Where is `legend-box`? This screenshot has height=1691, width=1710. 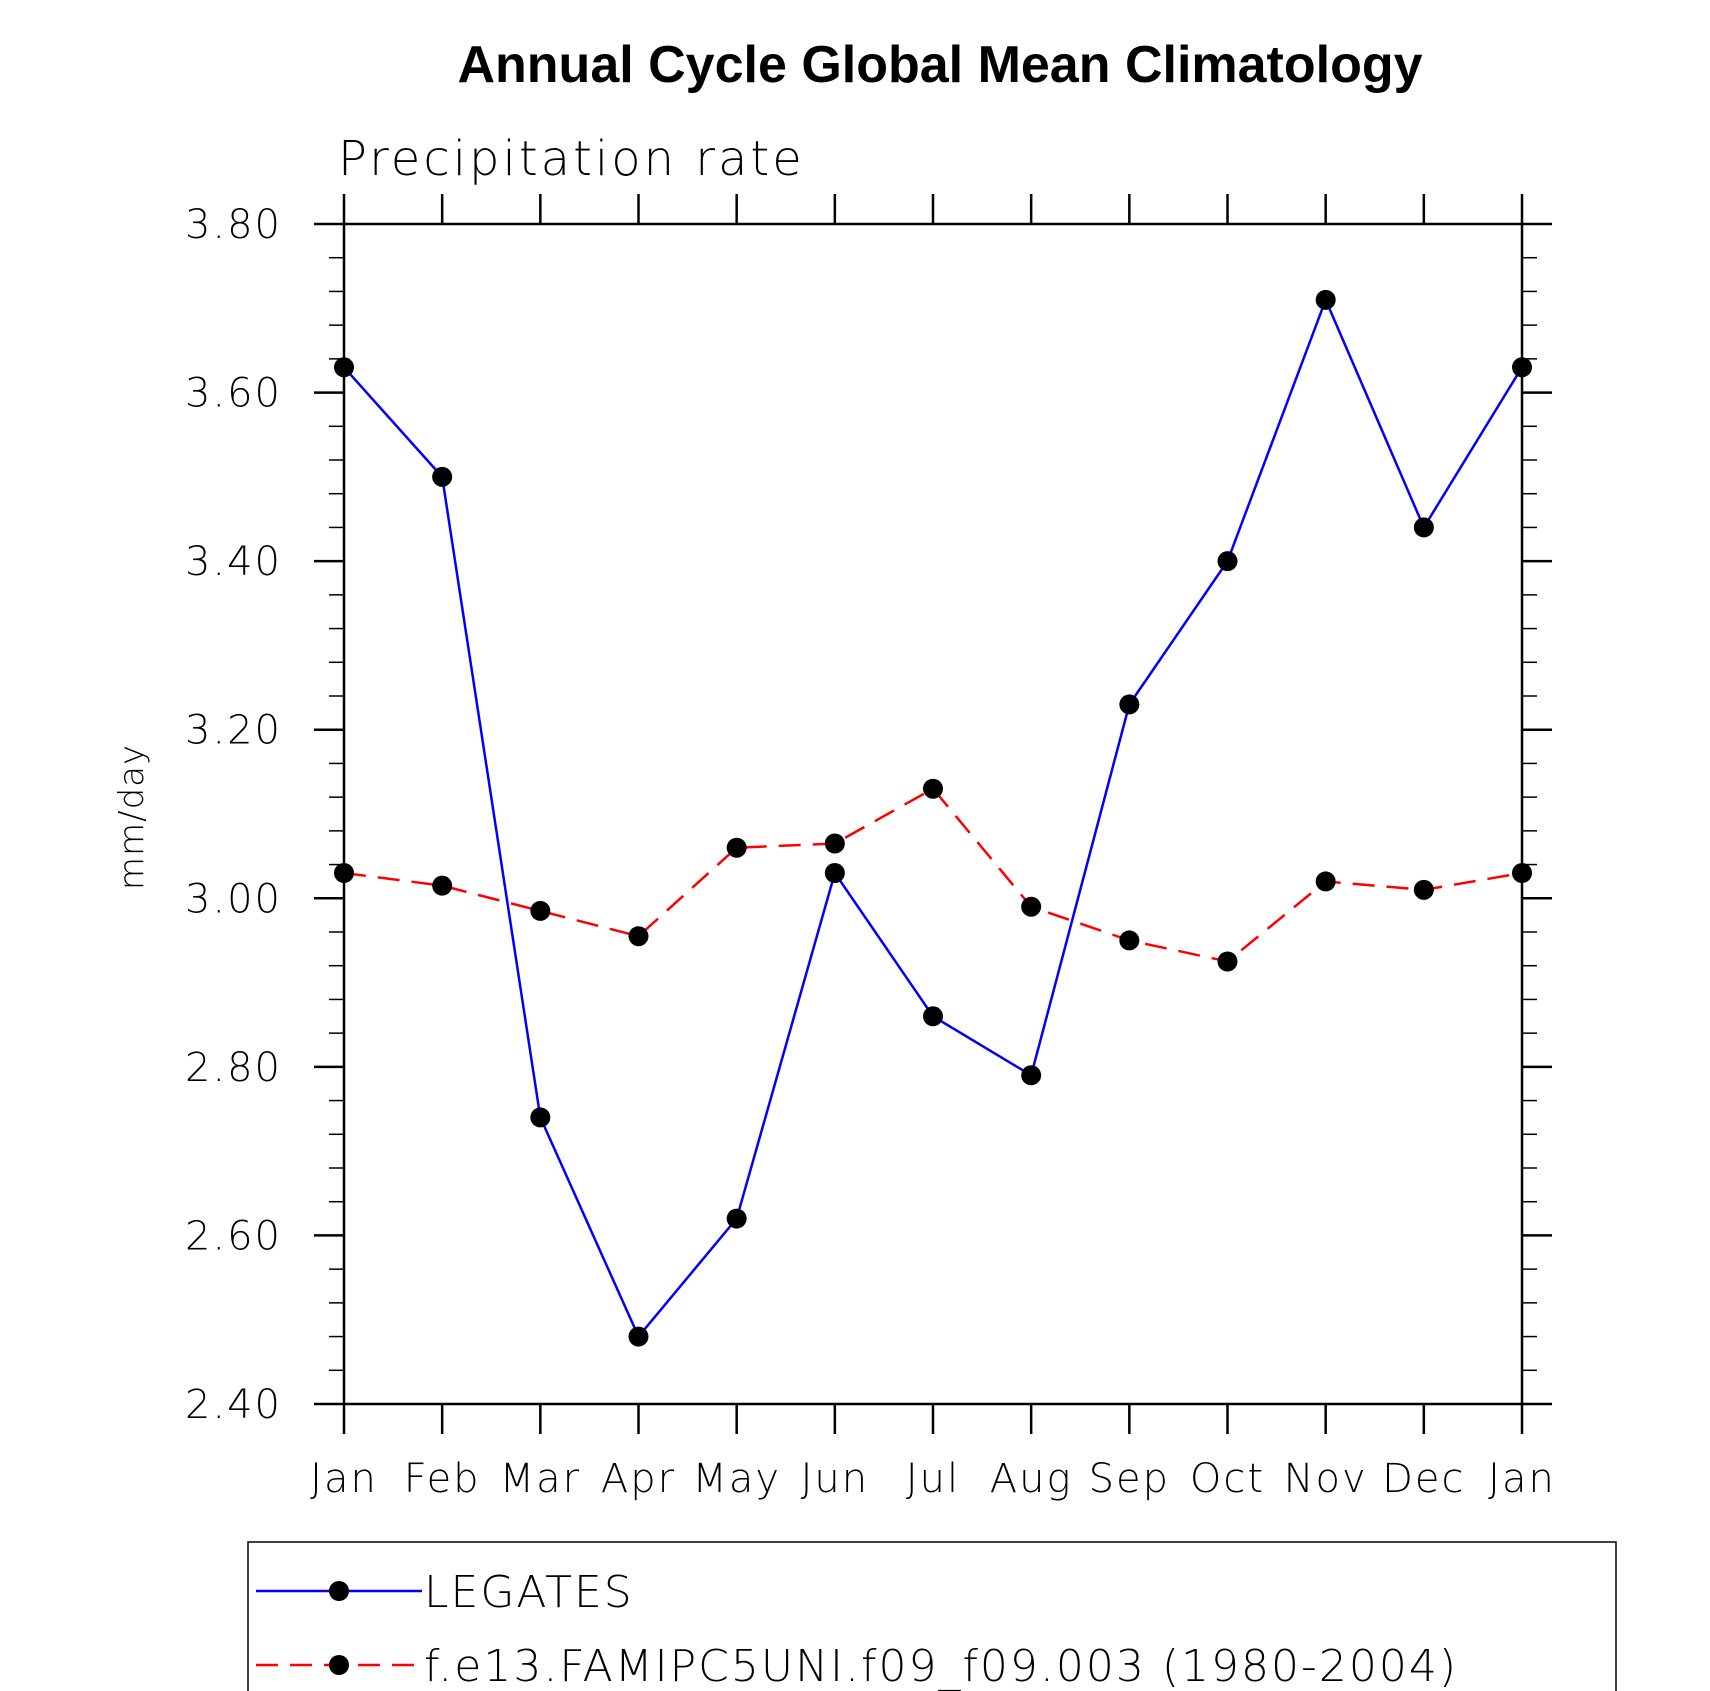 legend-box is located at coordinates (932, 1616).